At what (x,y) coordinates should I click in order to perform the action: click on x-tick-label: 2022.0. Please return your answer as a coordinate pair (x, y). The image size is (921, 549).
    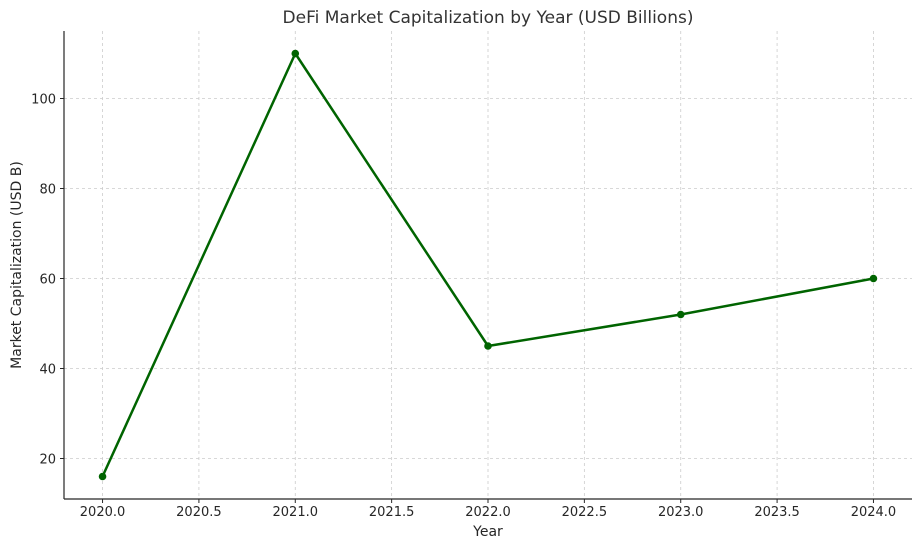
    Looking at the image, I should click on (488, 512).